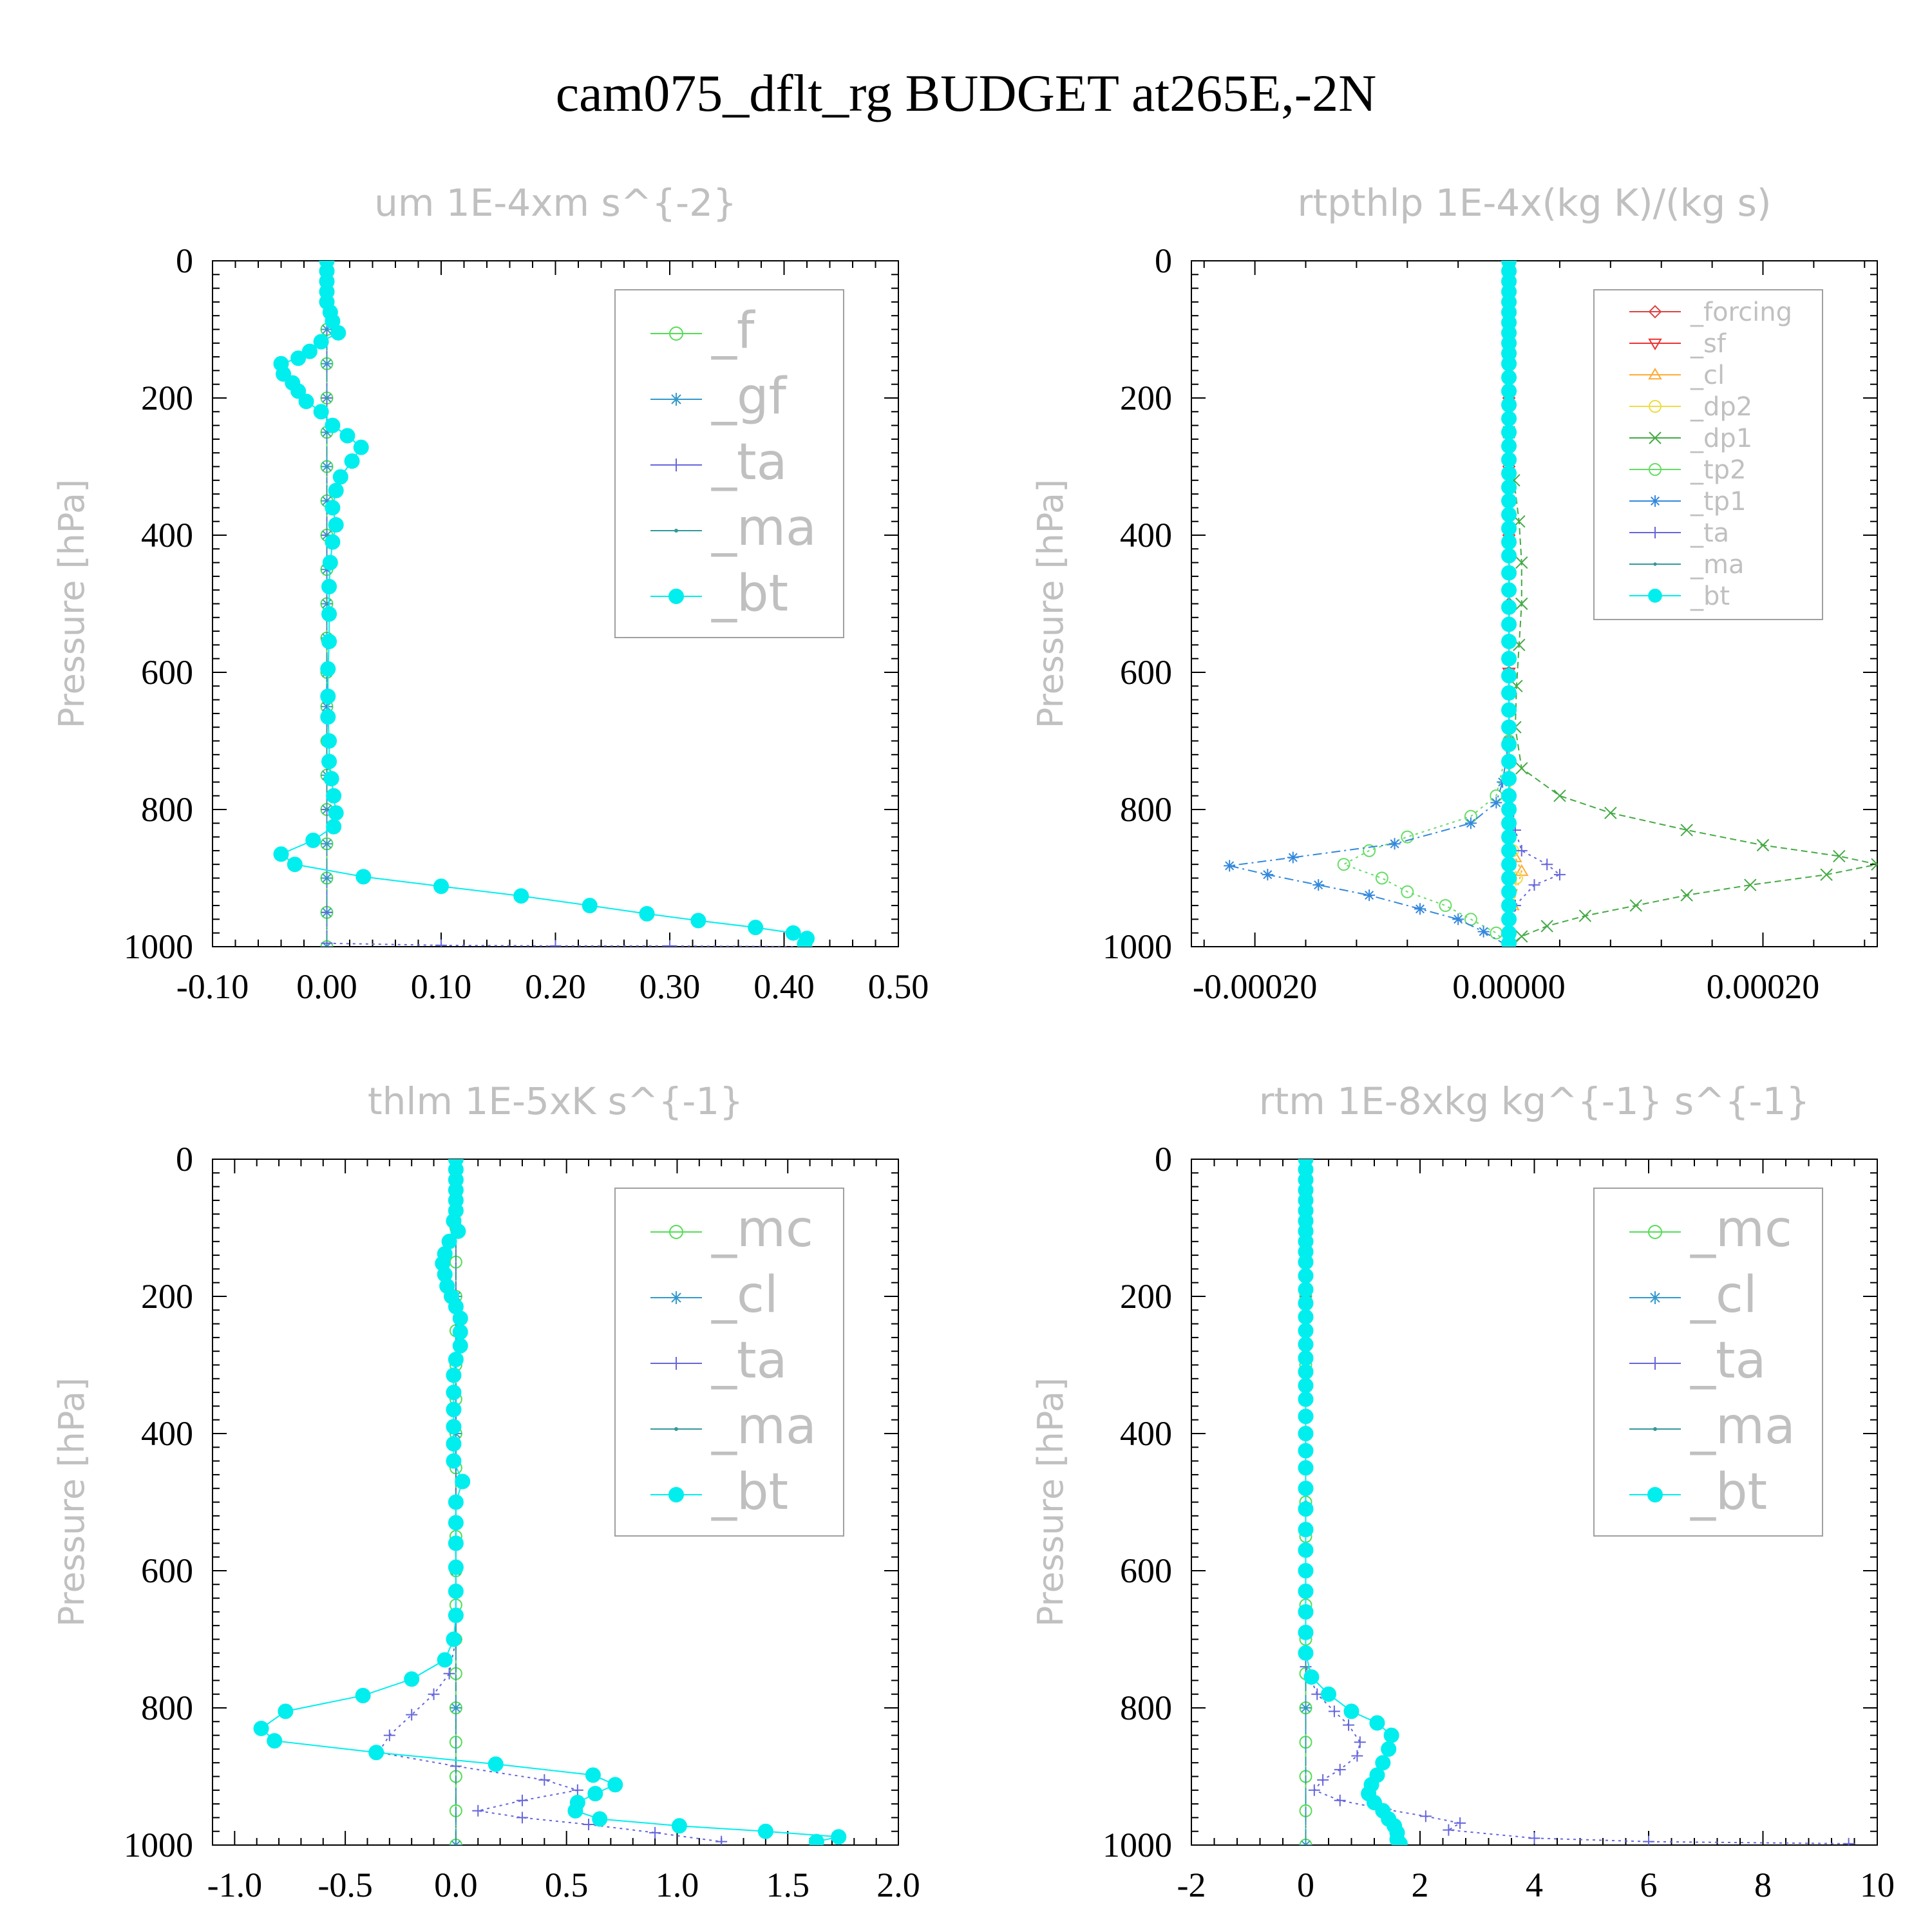 The height and width of the screenshot is (1932, 1932). What do you see at coordinates (345, 1885) in the screenshot?
I see `x-tick-label: -0.5` at bounding box center [345, 1885].